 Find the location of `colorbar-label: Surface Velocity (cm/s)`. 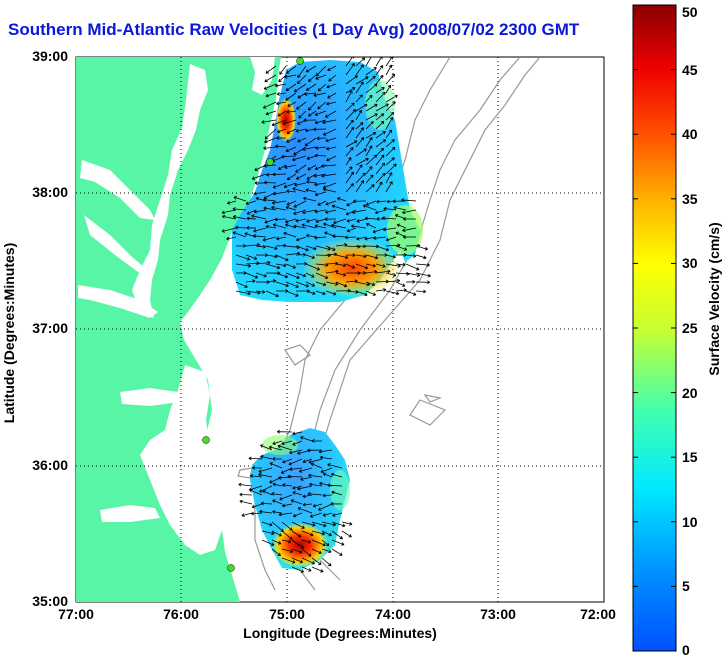

colorbar-label: Surface Velocity (cm/s) is located at coordinates (714, 299).